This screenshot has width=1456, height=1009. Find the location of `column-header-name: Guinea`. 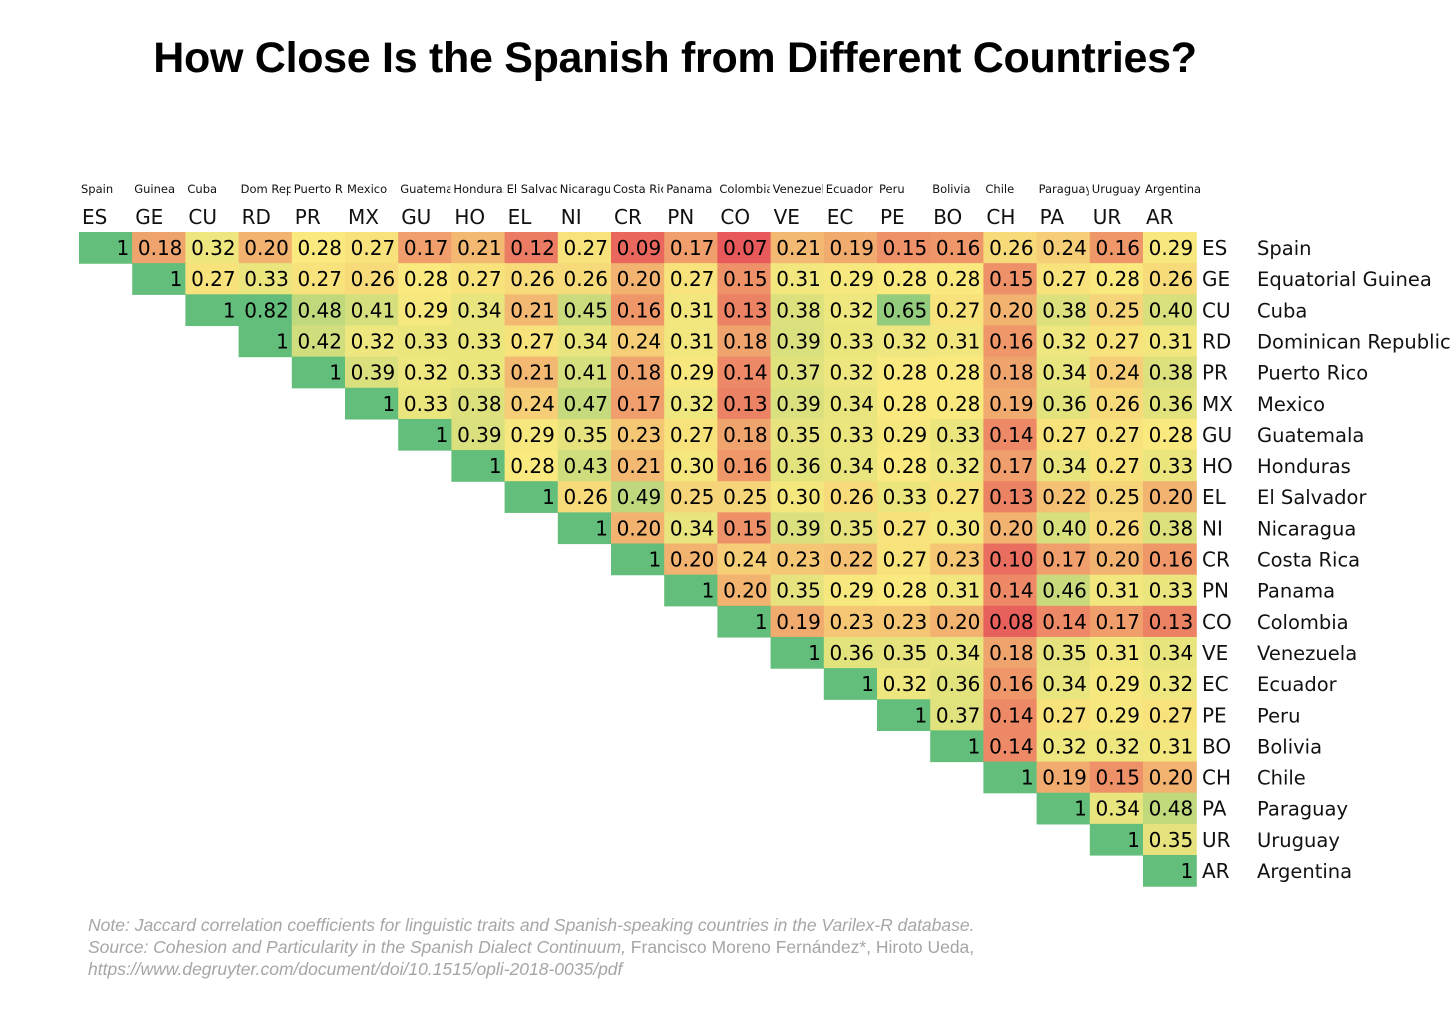

column-header-name: Guinea is located at coordinates (154, 189).